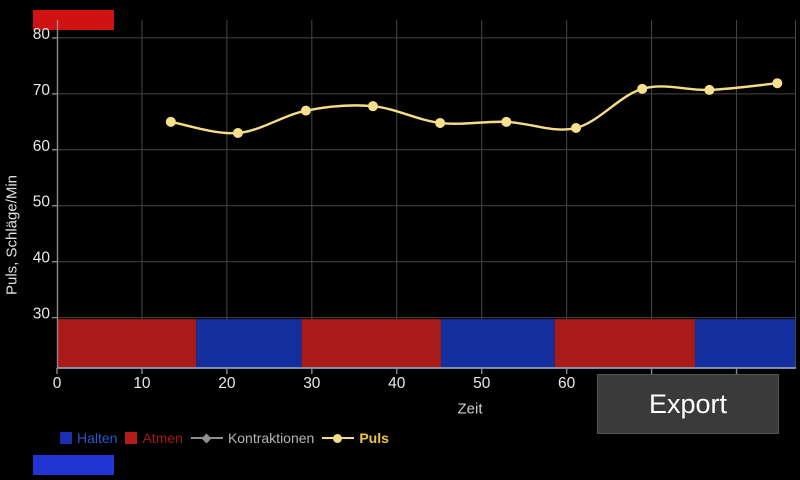  I want to click on halten-swatch-icon, so click(66, 438).